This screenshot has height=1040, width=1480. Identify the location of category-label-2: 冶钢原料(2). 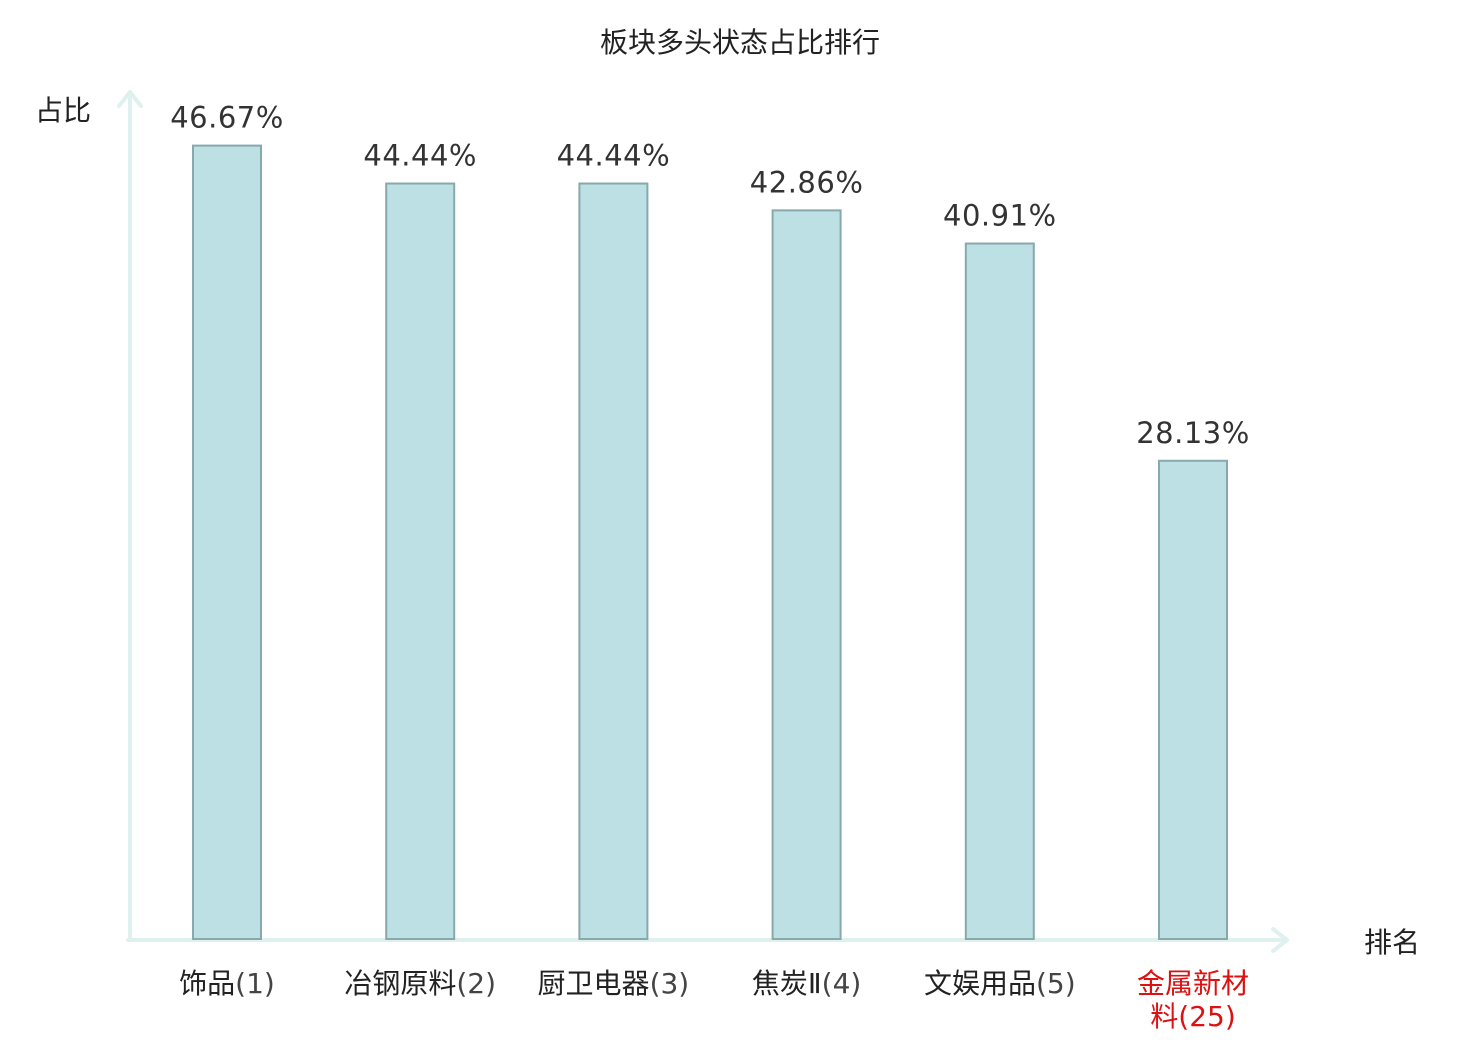
(420, 983).